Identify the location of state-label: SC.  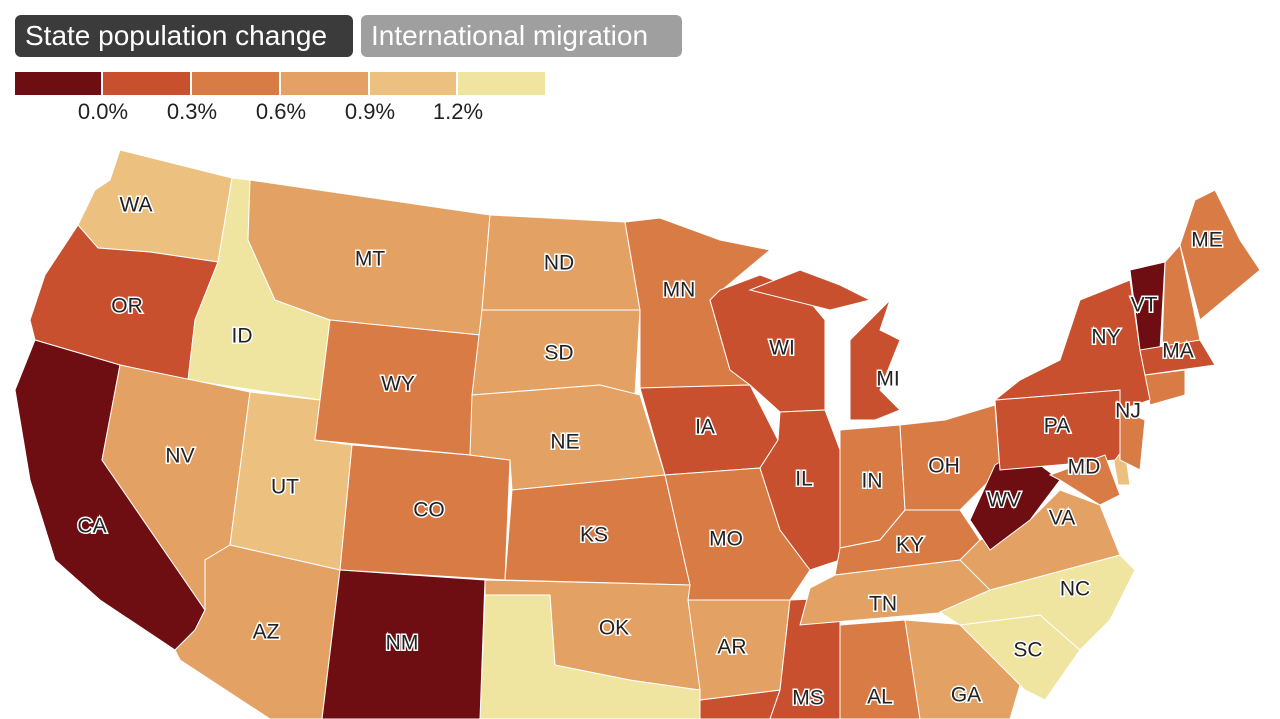
(1027, 650).